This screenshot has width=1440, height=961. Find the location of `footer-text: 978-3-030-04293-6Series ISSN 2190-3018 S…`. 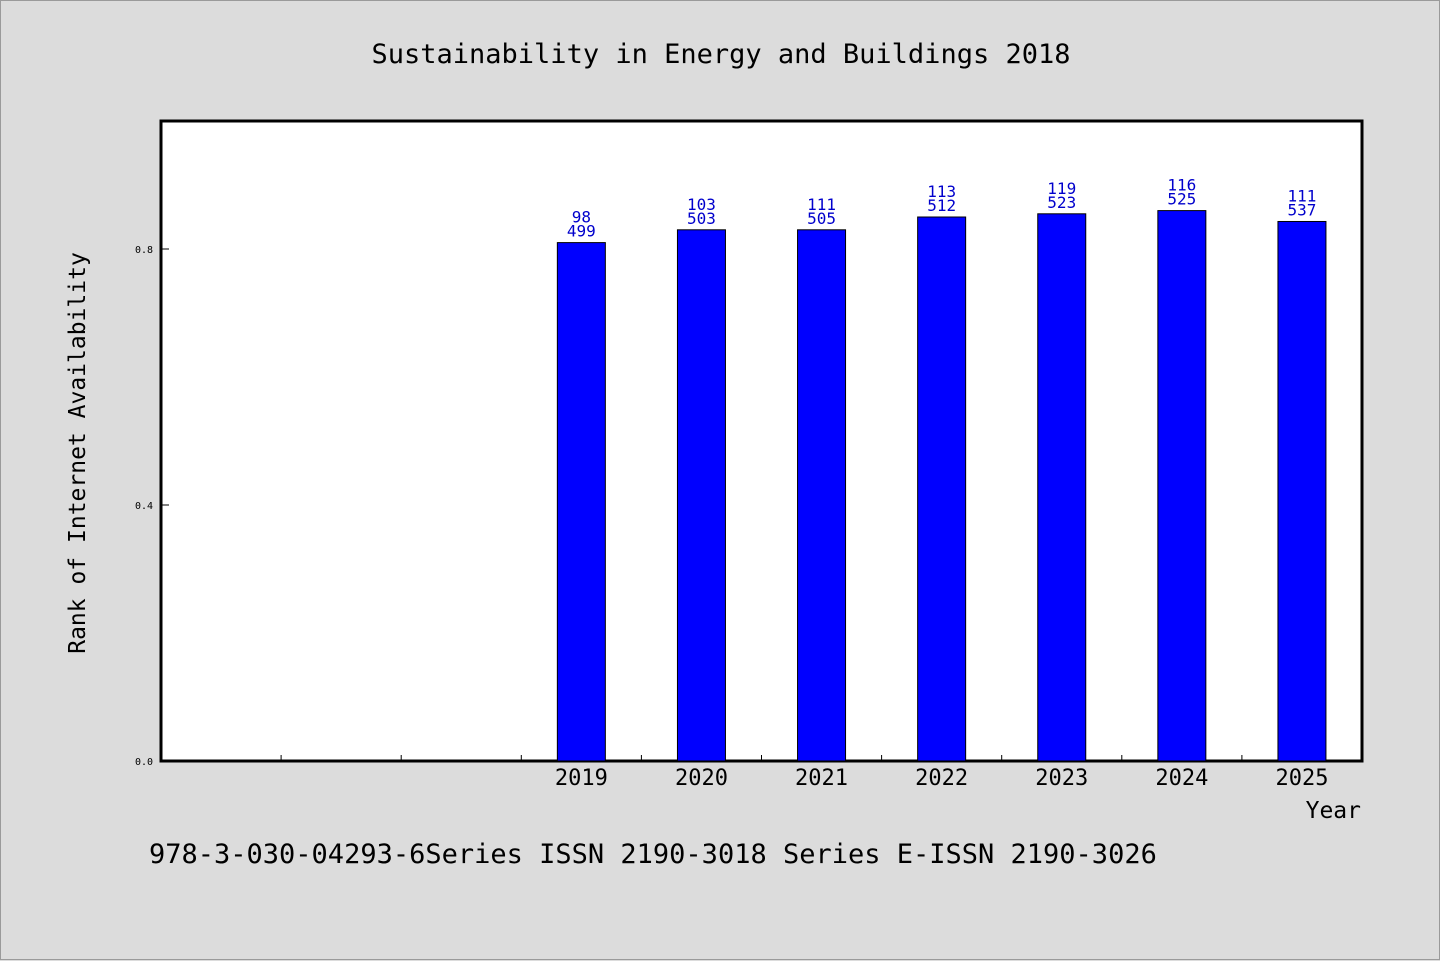

footer-text: 978-3-030-04293-6Series ISSN 2190-3018 S… is located at coordinates (653, 854).